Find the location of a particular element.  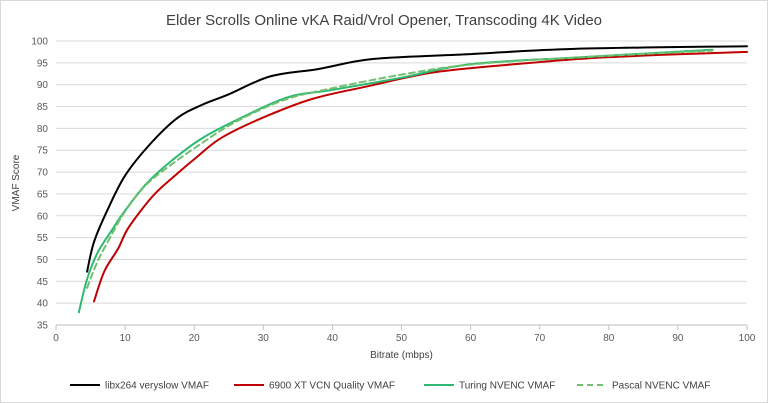

y-tick-label: 45 is located at coordinates (43, 282).